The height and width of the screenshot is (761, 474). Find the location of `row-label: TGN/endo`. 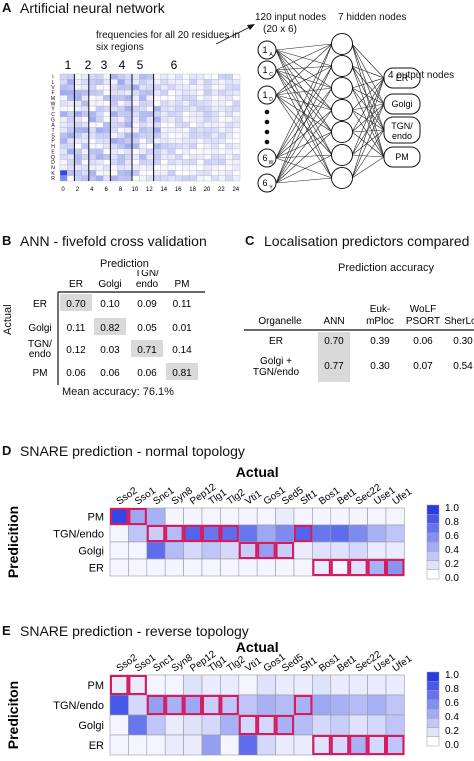

row-label: TGN/endo is located at coordinates (78, 706).